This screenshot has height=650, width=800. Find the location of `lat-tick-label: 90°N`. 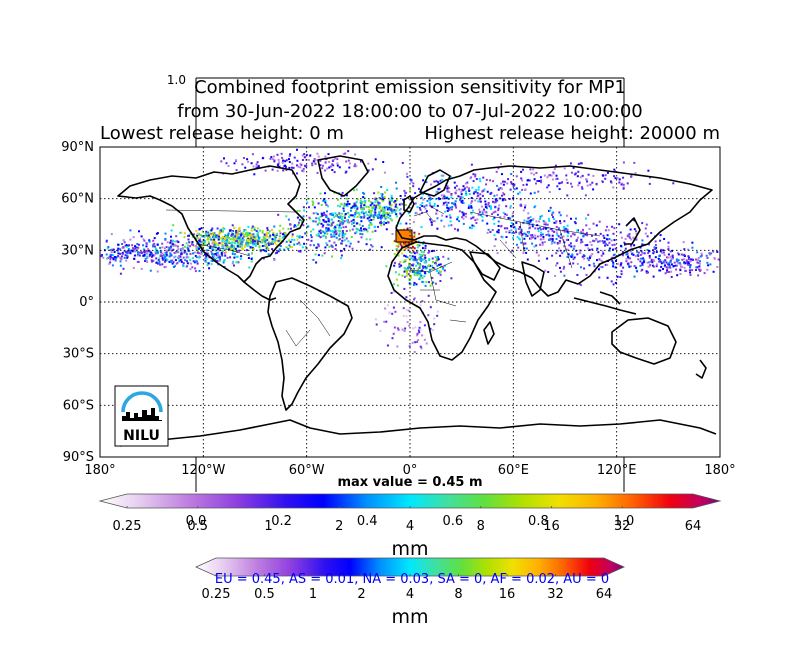

lat-tick-label: 90°N is located at coordinates (77, 147).